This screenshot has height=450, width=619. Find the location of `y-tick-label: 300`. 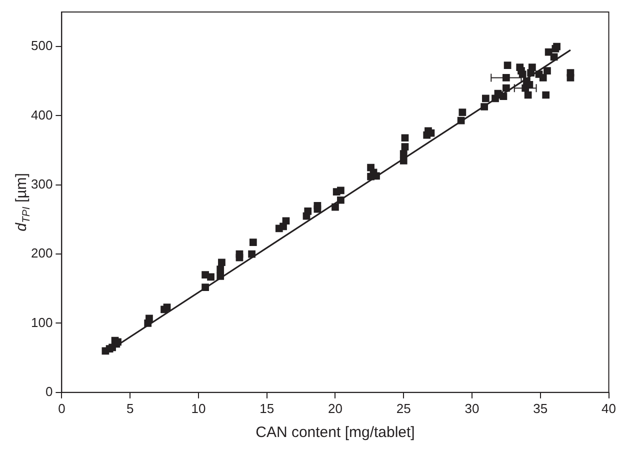

y-tick-label: 300 is located at coordinates (41, 184).